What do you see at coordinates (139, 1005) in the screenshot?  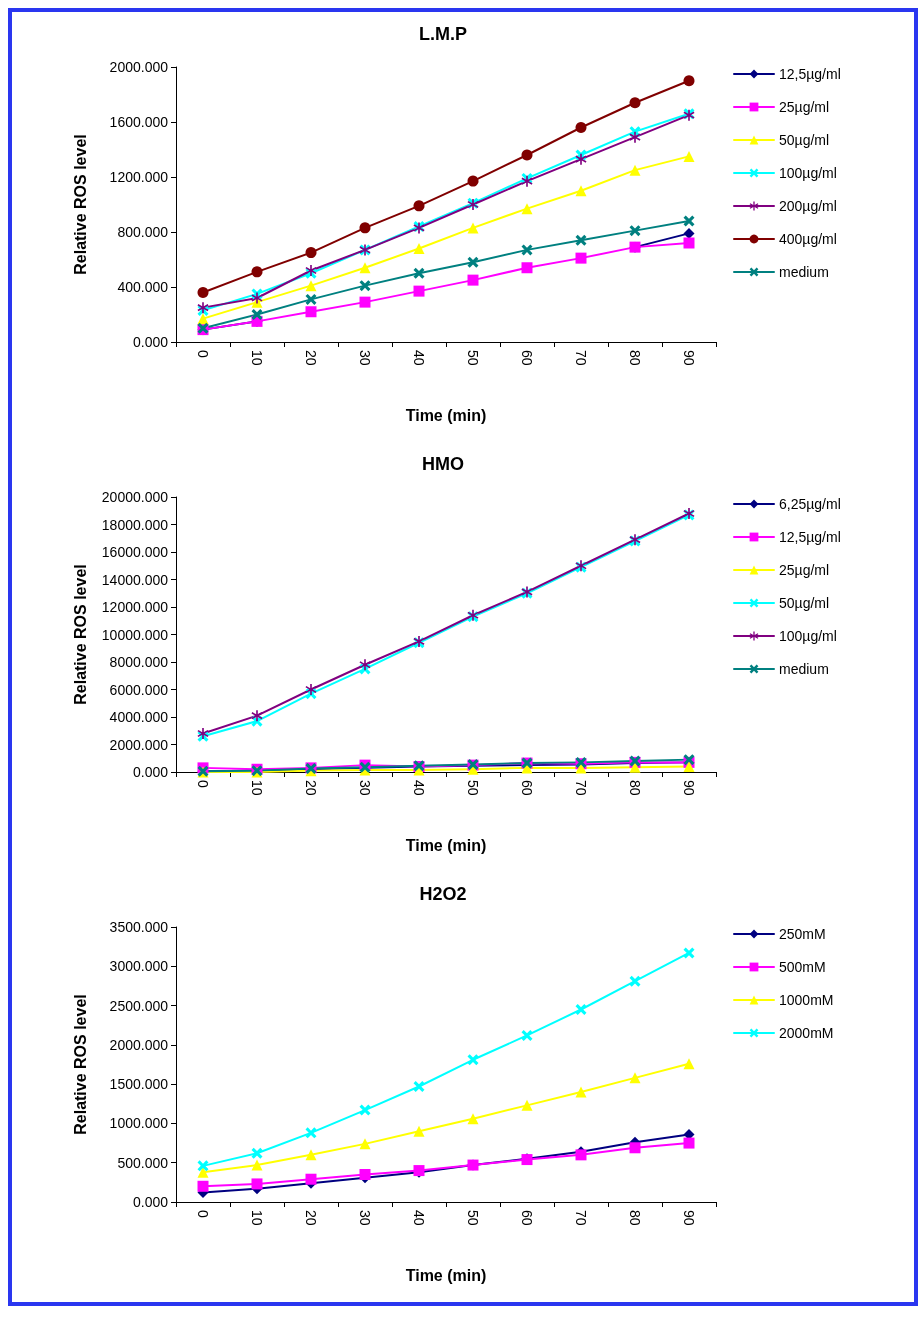 I see `y-tick-label: 2500.000` at bounding box center [139, 1005].